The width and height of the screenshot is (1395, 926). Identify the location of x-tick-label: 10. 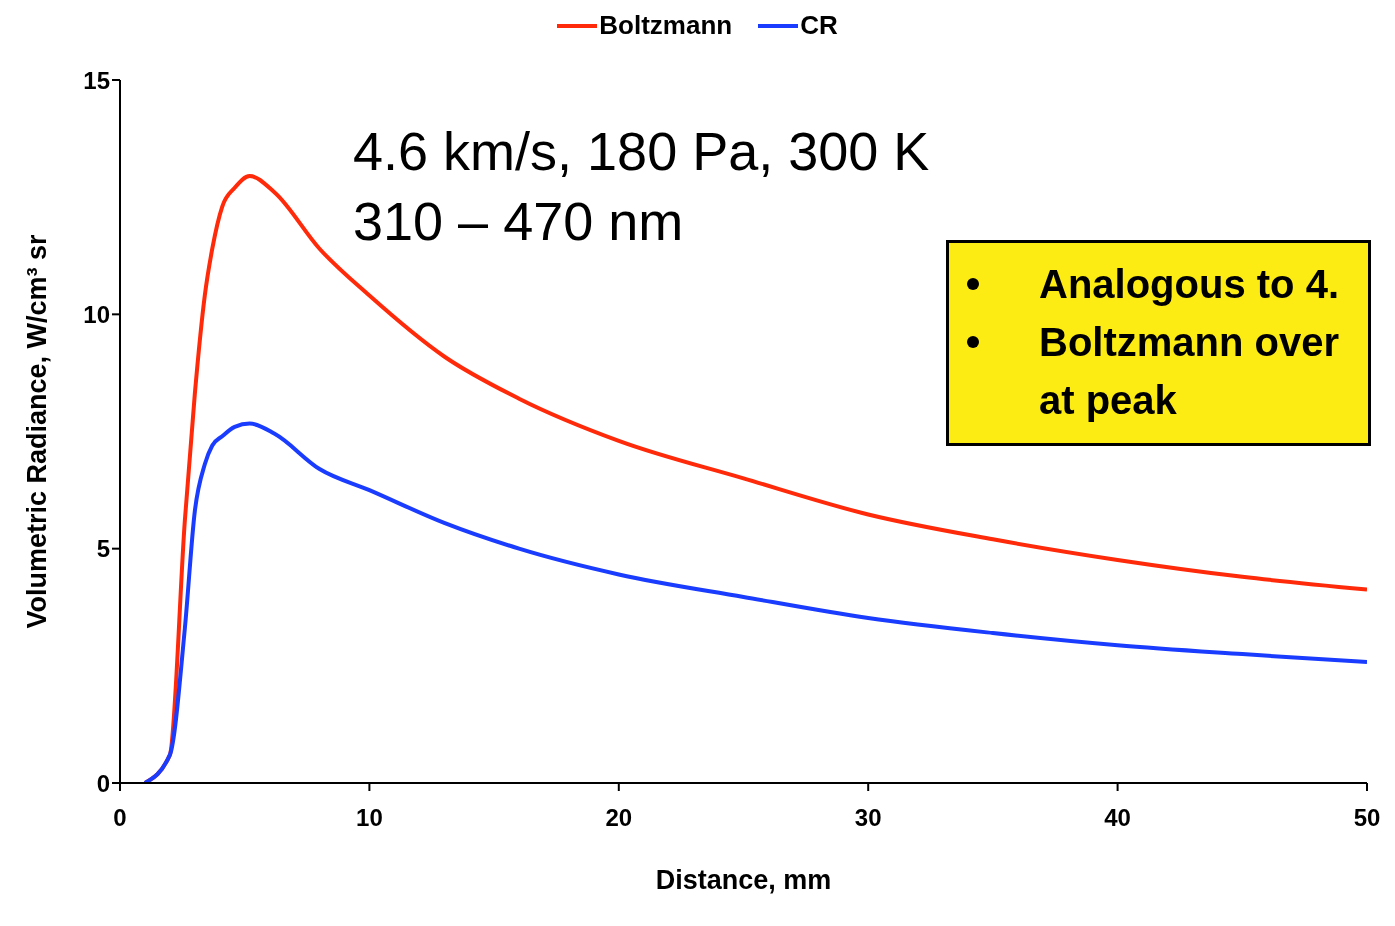
(369, 818).